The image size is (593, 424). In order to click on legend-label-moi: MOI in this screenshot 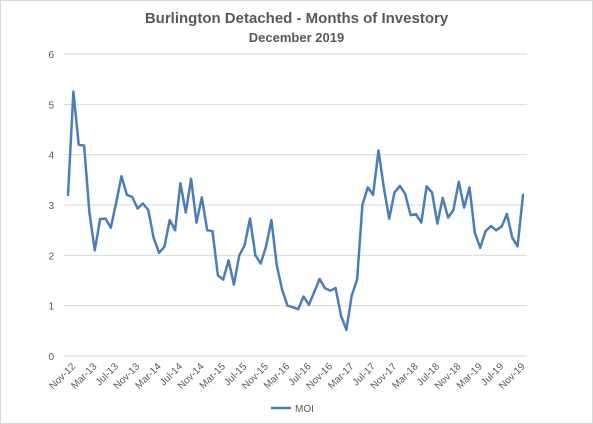, I will do `click(304, 409)`.